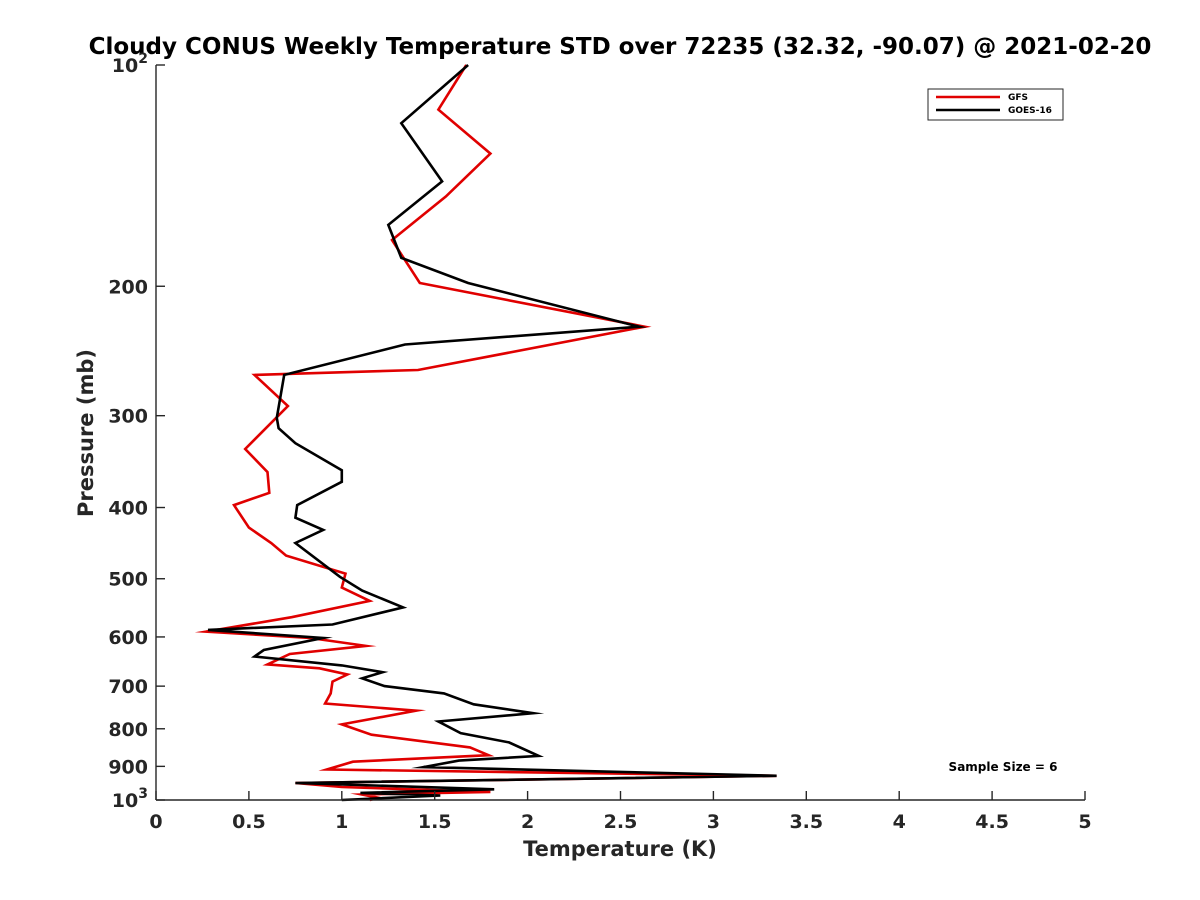 This screenshot has height=900, width=1200. I want to click on y-tick-label: 900, so click(128, 767).